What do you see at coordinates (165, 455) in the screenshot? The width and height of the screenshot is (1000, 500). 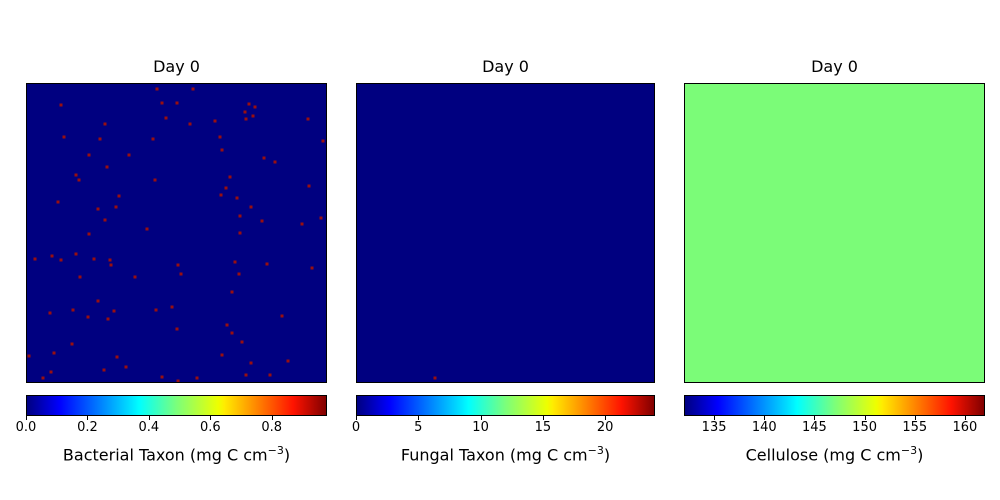 I see `colorbar-label-text: Bacterial Taxon (mg C cm` at bounding box center [165, 455].